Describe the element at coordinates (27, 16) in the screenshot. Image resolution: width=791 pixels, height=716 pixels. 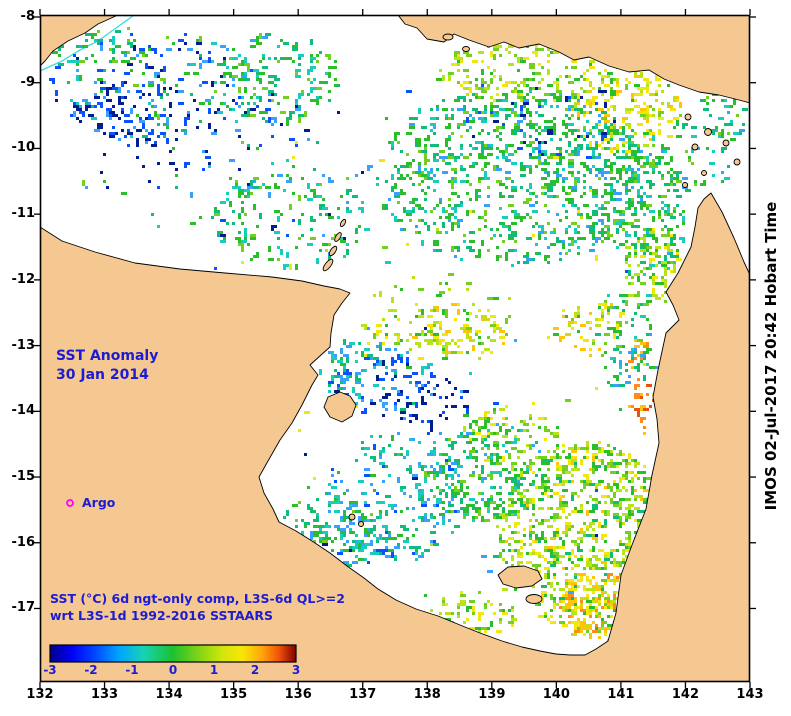
I see `y-tick-label--8: -8` at that location.